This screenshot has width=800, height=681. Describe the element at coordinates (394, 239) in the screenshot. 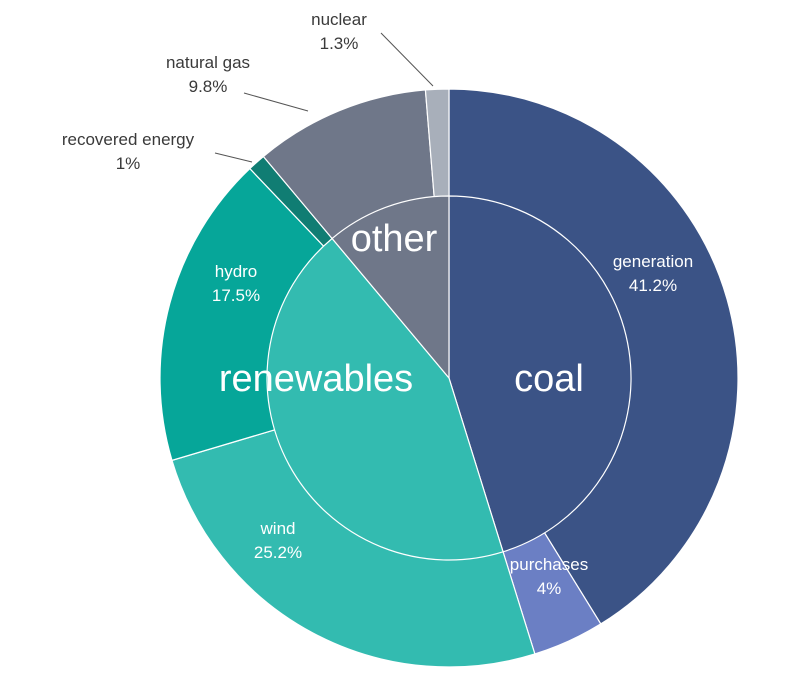

I see `group-label-other: other` at that location.